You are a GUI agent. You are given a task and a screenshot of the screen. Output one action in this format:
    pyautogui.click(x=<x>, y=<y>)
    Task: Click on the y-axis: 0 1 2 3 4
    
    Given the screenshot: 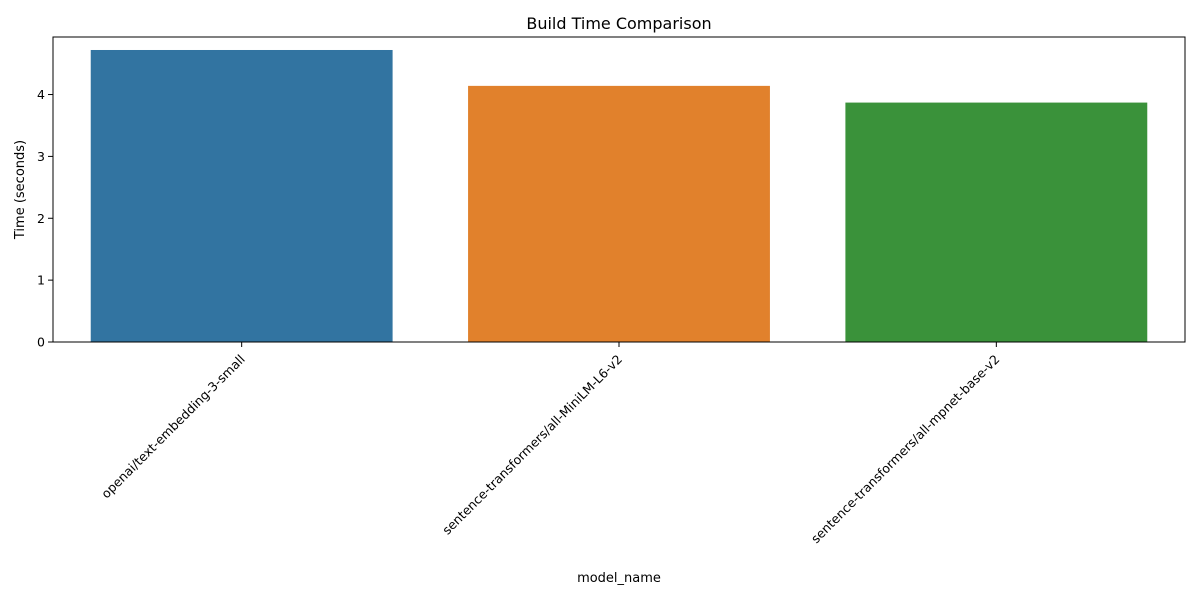 What is the action you would take?
    pyautogui.click(x=45, y=218)
    